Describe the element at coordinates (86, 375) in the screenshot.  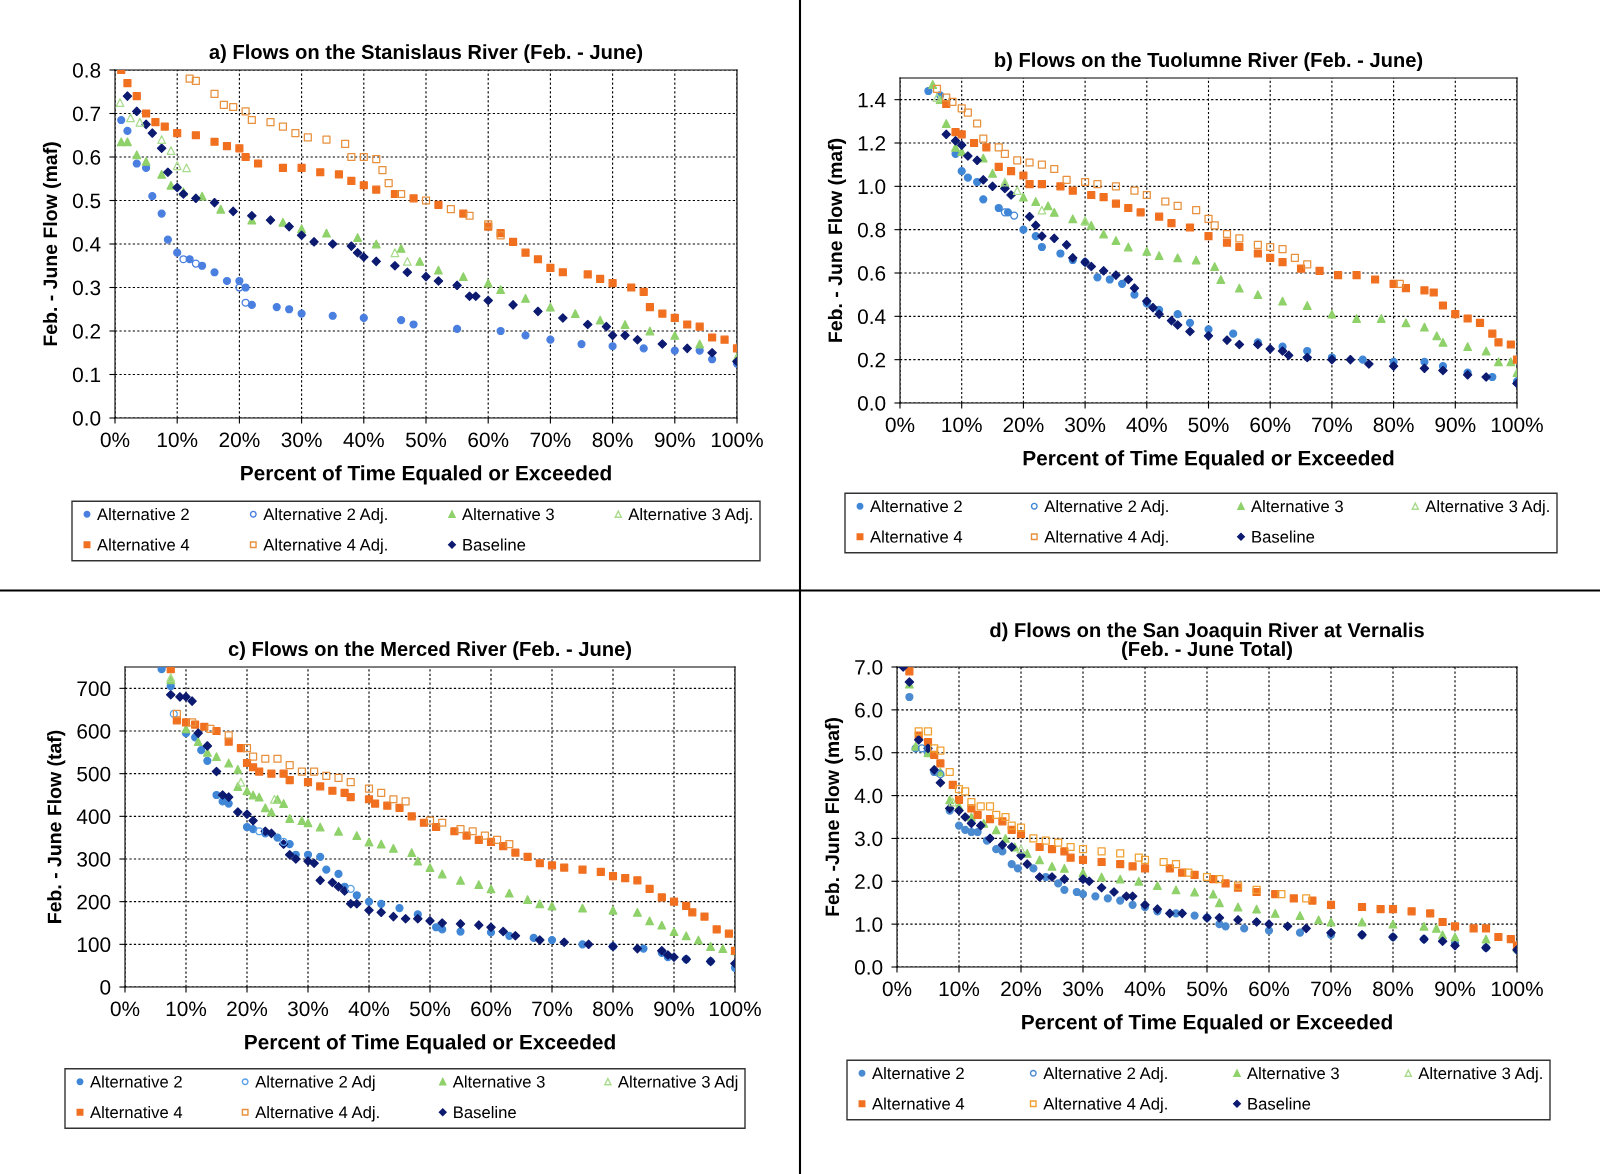
I see `y-tick-label: 0.1` at that location.